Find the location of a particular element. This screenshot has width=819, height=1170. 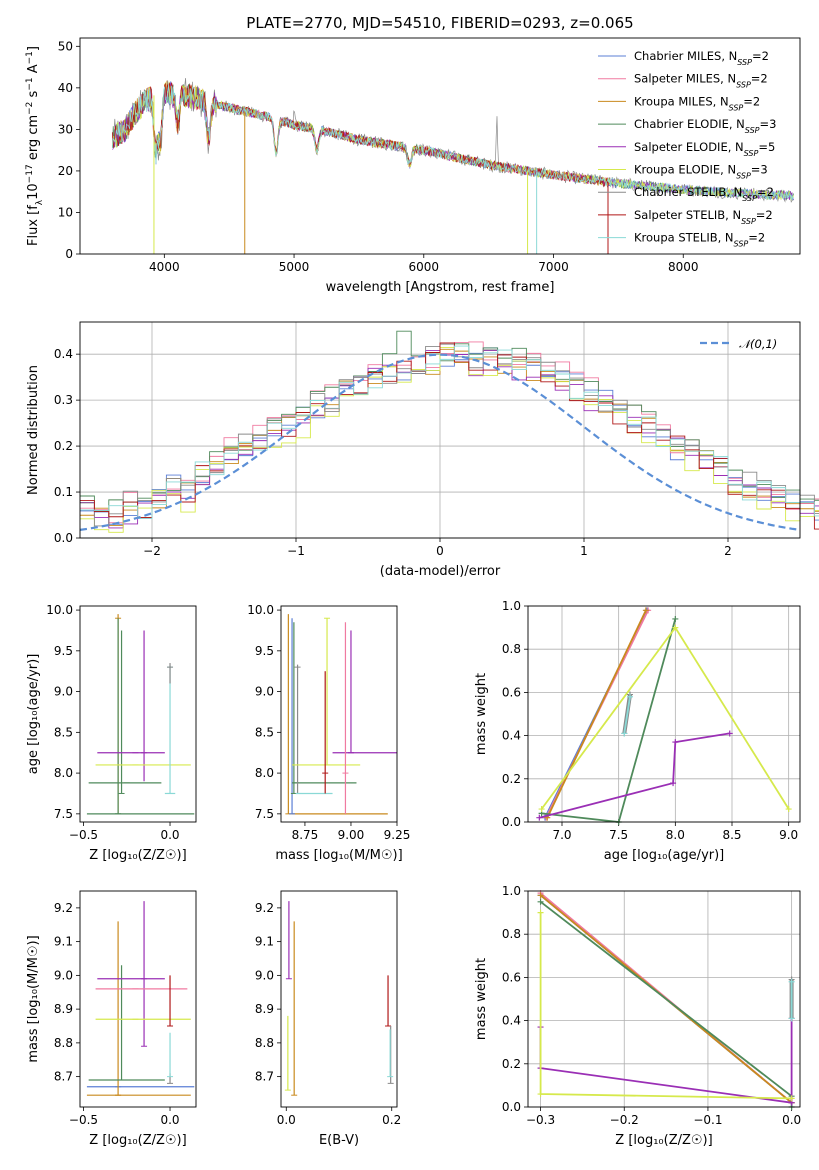

y-axis-label-part: s is located at coordinates (33, 95).